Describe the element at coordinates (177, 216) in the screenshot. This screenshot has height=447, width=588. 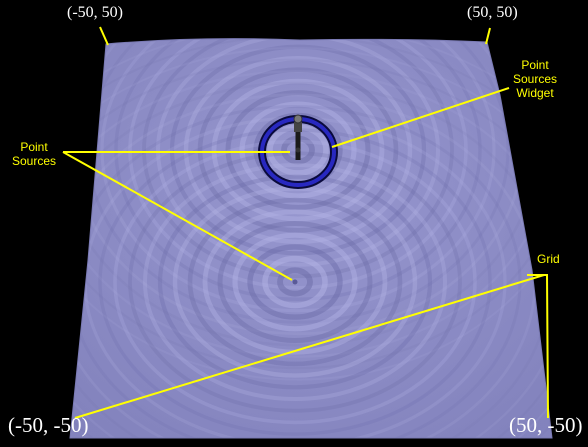
I see `leader-point-sources-lower` at that location.